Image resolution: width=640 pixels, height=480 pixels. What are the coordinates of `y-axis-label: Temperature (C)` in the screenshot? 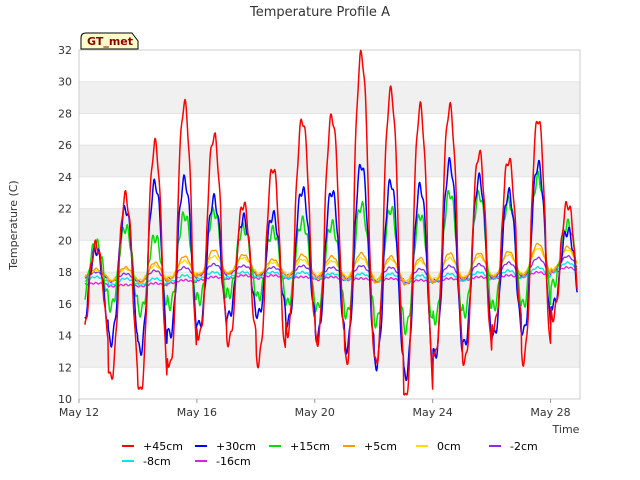 It's located at (13, 225).